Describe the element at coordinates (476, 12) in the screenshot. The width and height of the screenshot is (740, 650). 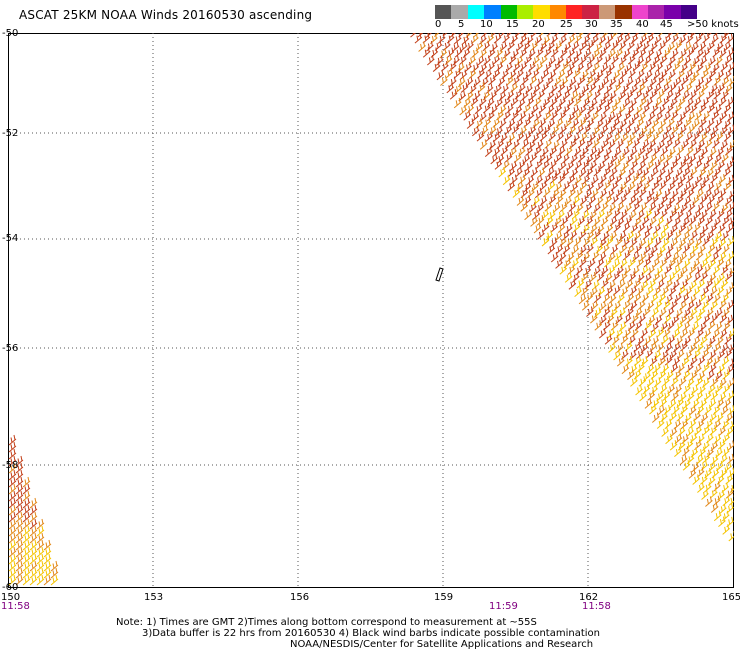
I see `colorbar-swatch` at that location.